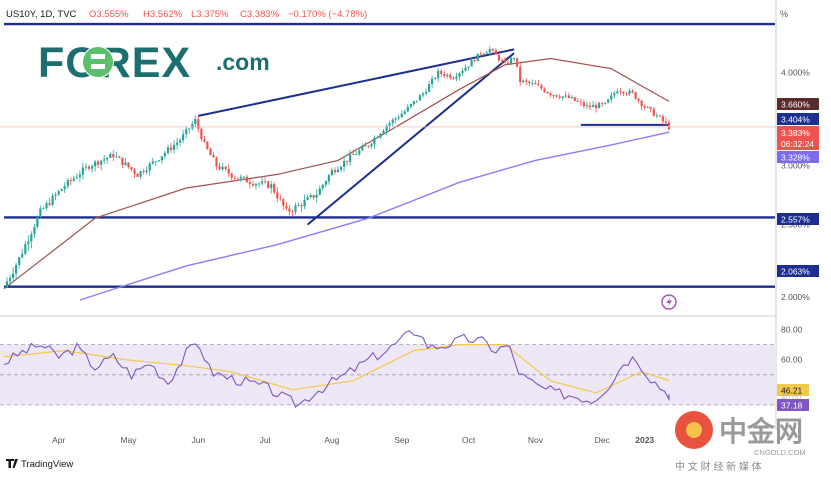 The image size is (831, 482). I want to click on time-tick-label: May, so click(128, 440).